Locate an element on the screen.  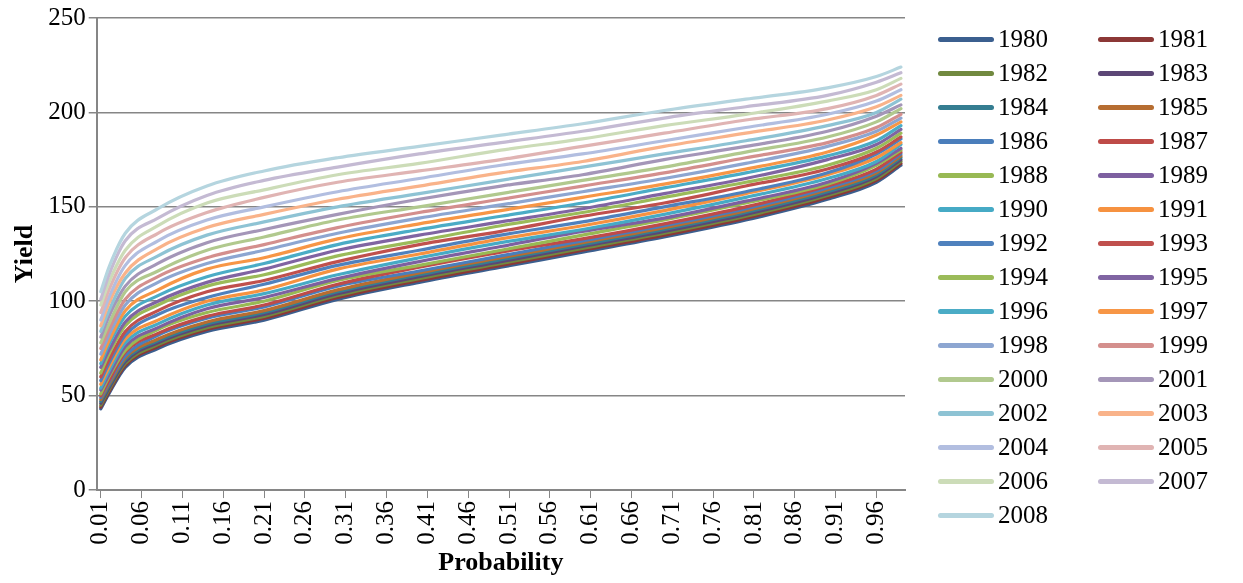
x-tick-label: 0.01 is located at coordinates (99, 523).